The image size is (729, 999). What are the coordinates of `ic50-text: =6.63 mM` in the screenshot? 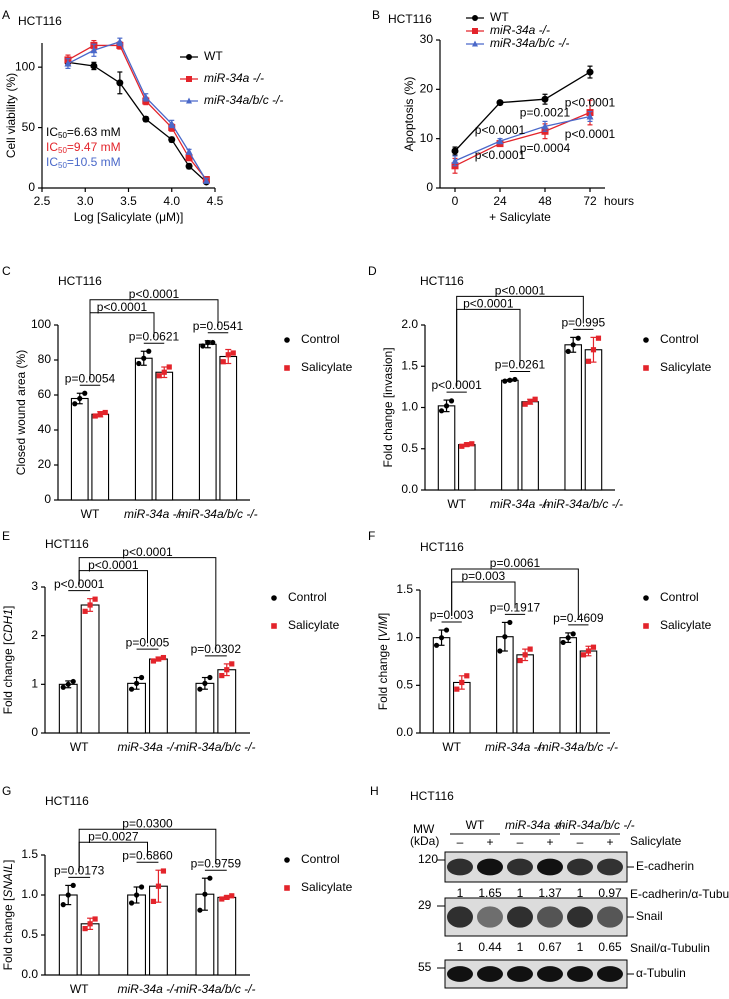 It's located at (94, 132).